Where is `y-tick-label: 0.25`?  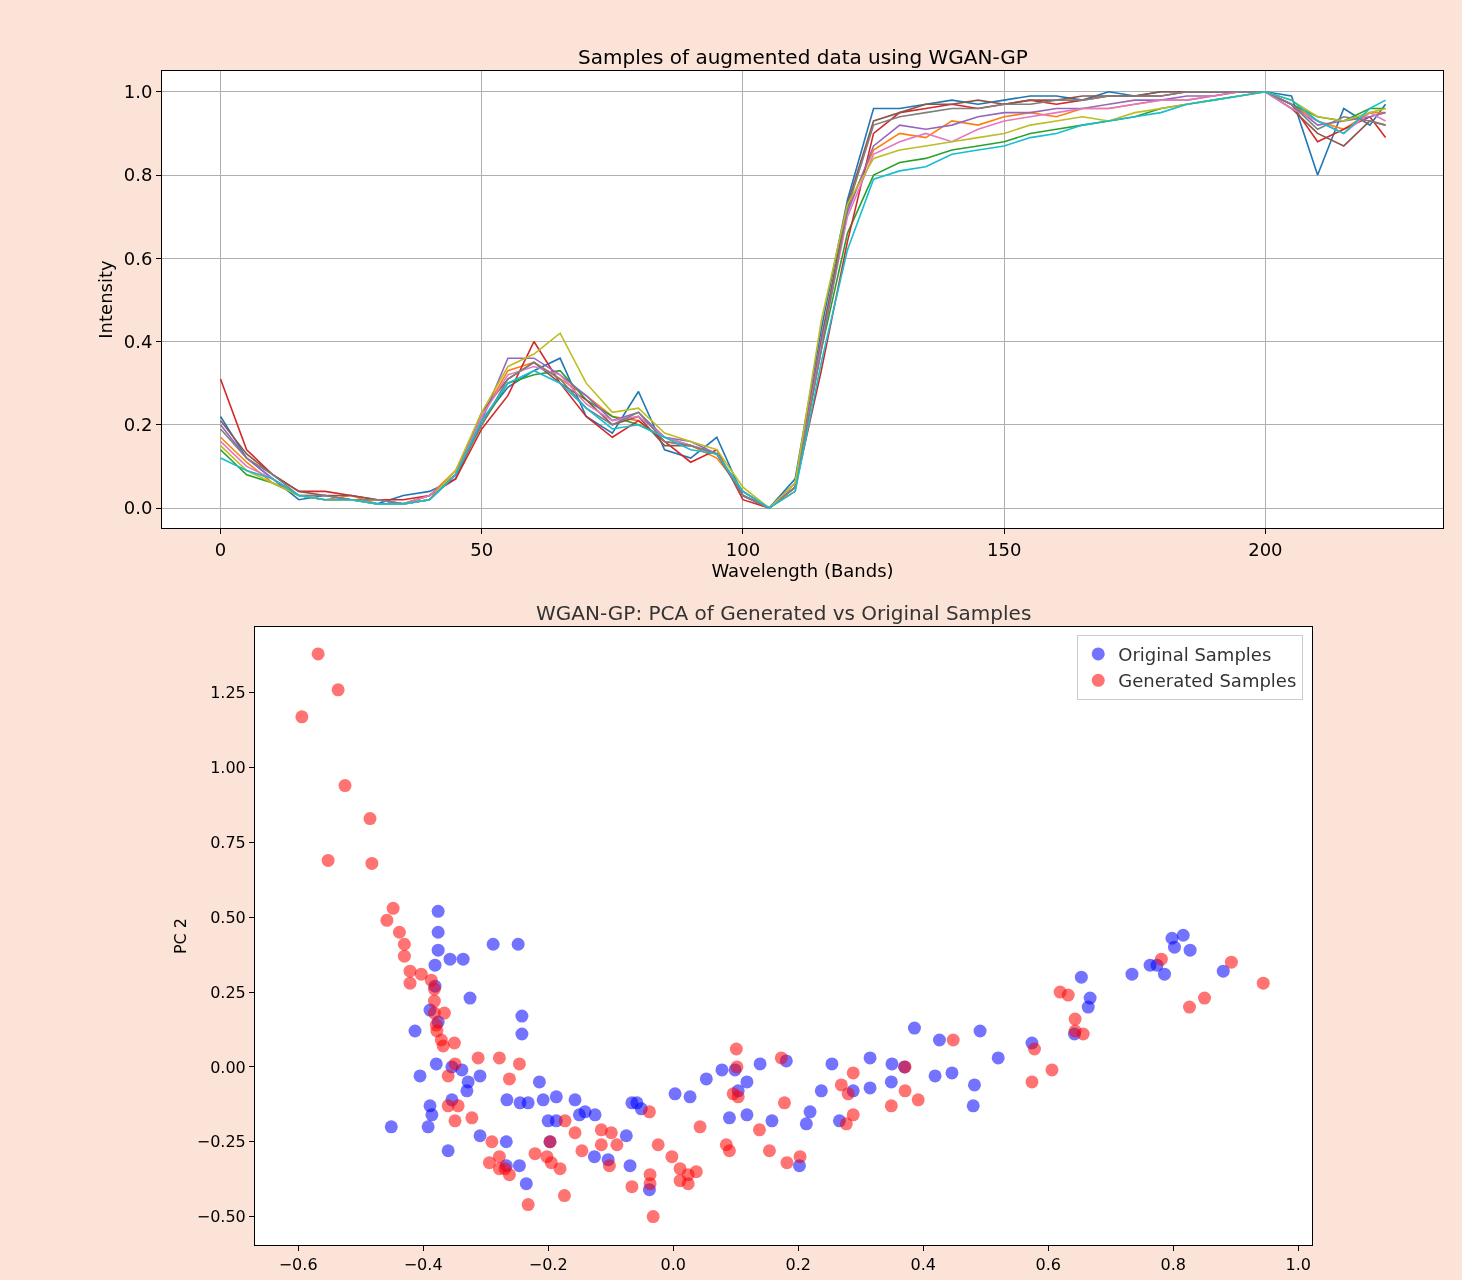 y-tick-label: 0.25 is located at coordinates (228, 992).